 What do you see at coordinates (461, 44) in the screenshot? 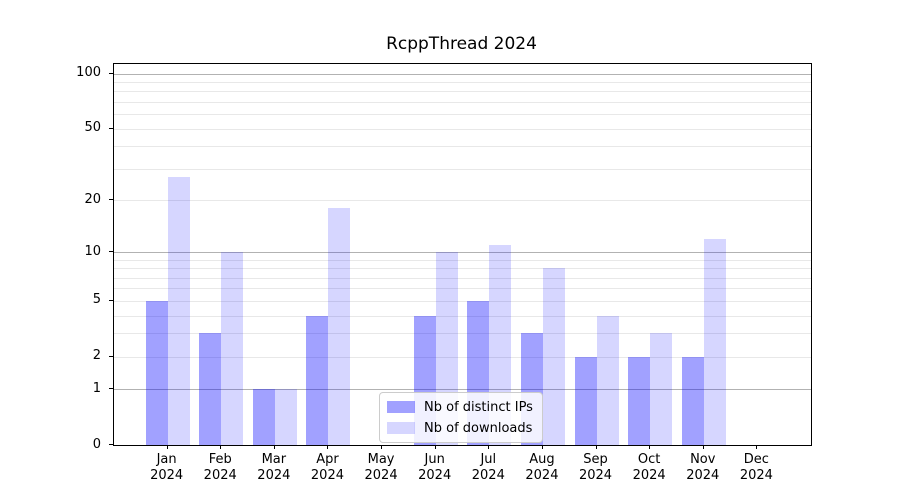
I see `chart-title: RcppThread 2024` at bounding box center [461, 44].